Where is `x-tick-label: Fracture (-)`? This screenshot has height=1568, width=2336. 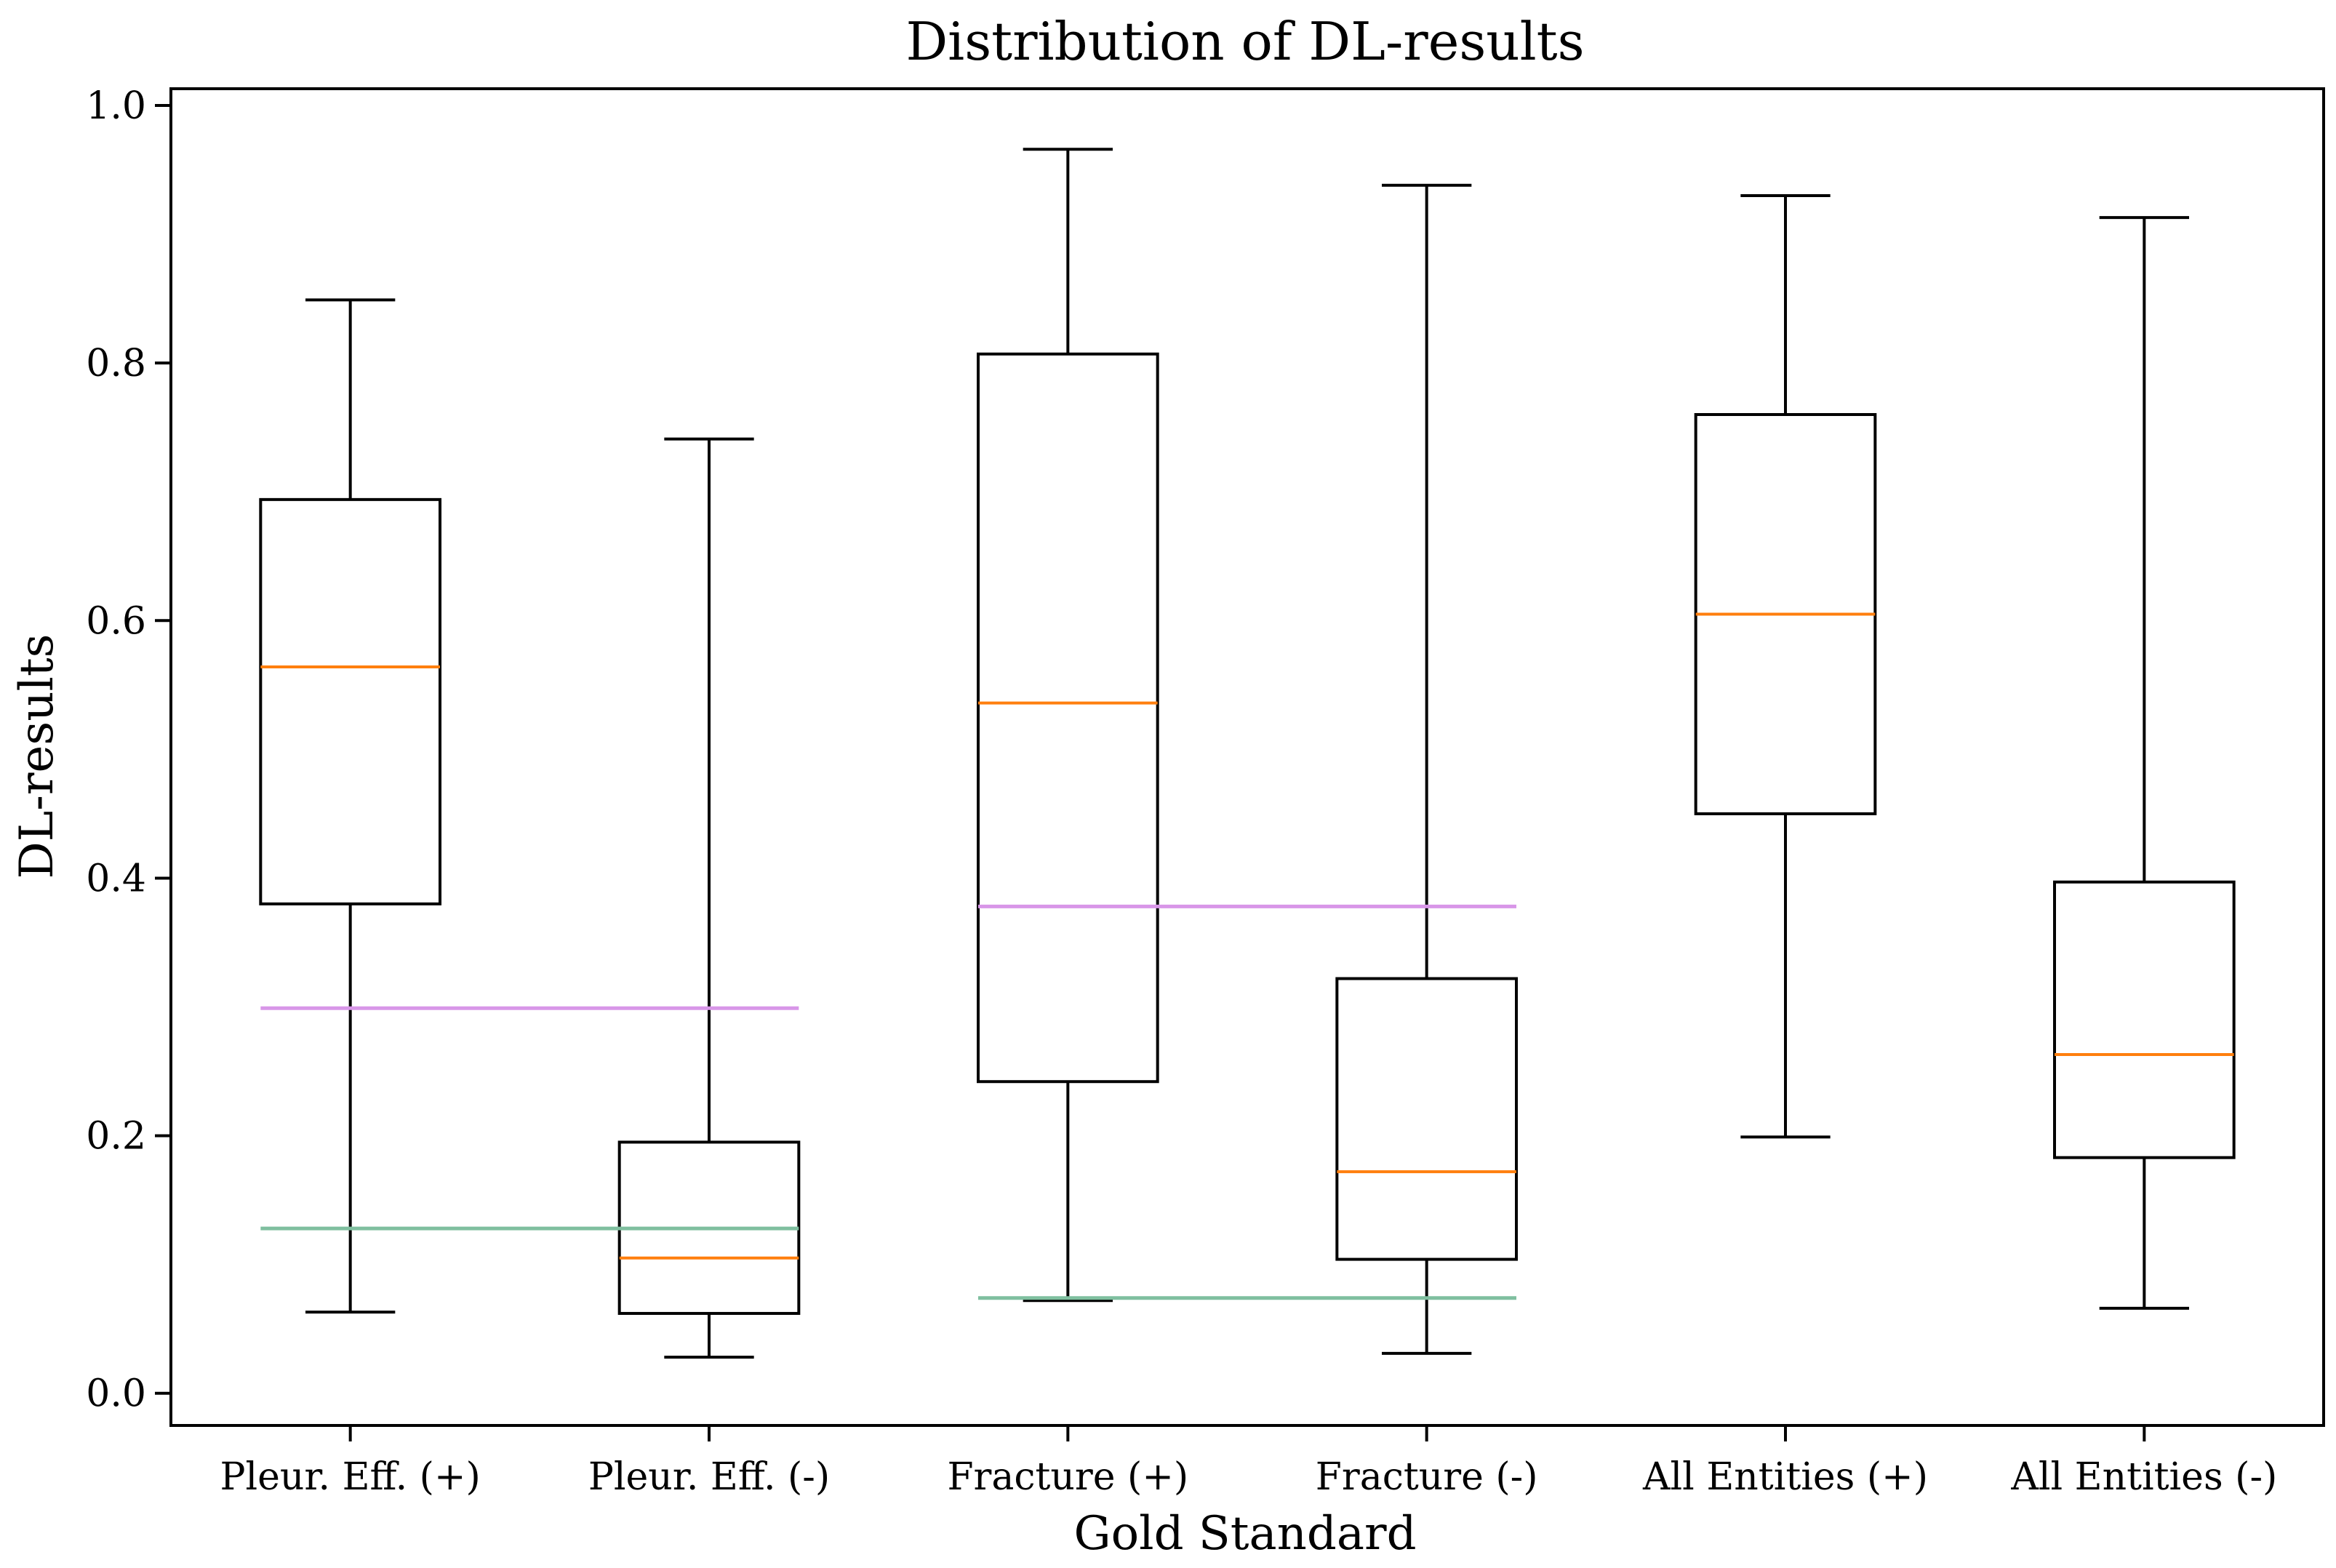 x-tick-label: Fracture (-) is located at coordinates (1427, 1477).